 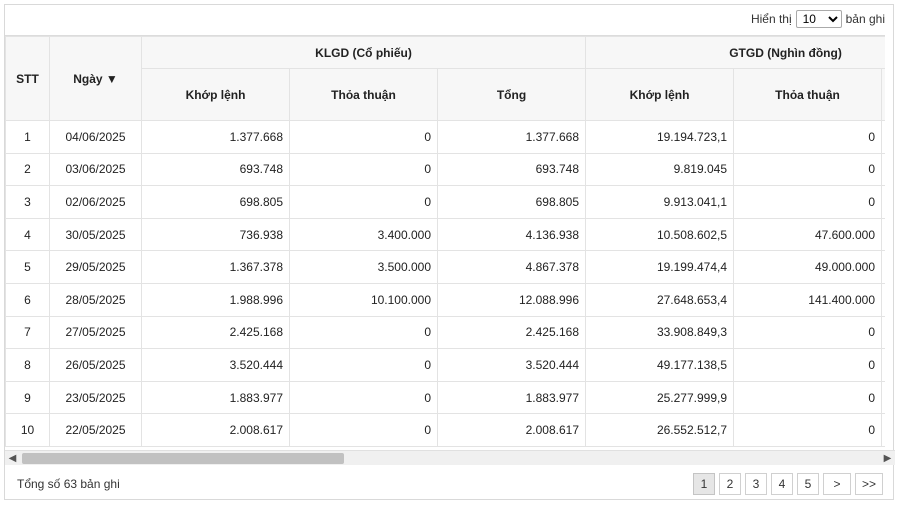 I want to click on cell-stt: 7, so click(x=27, y=332).